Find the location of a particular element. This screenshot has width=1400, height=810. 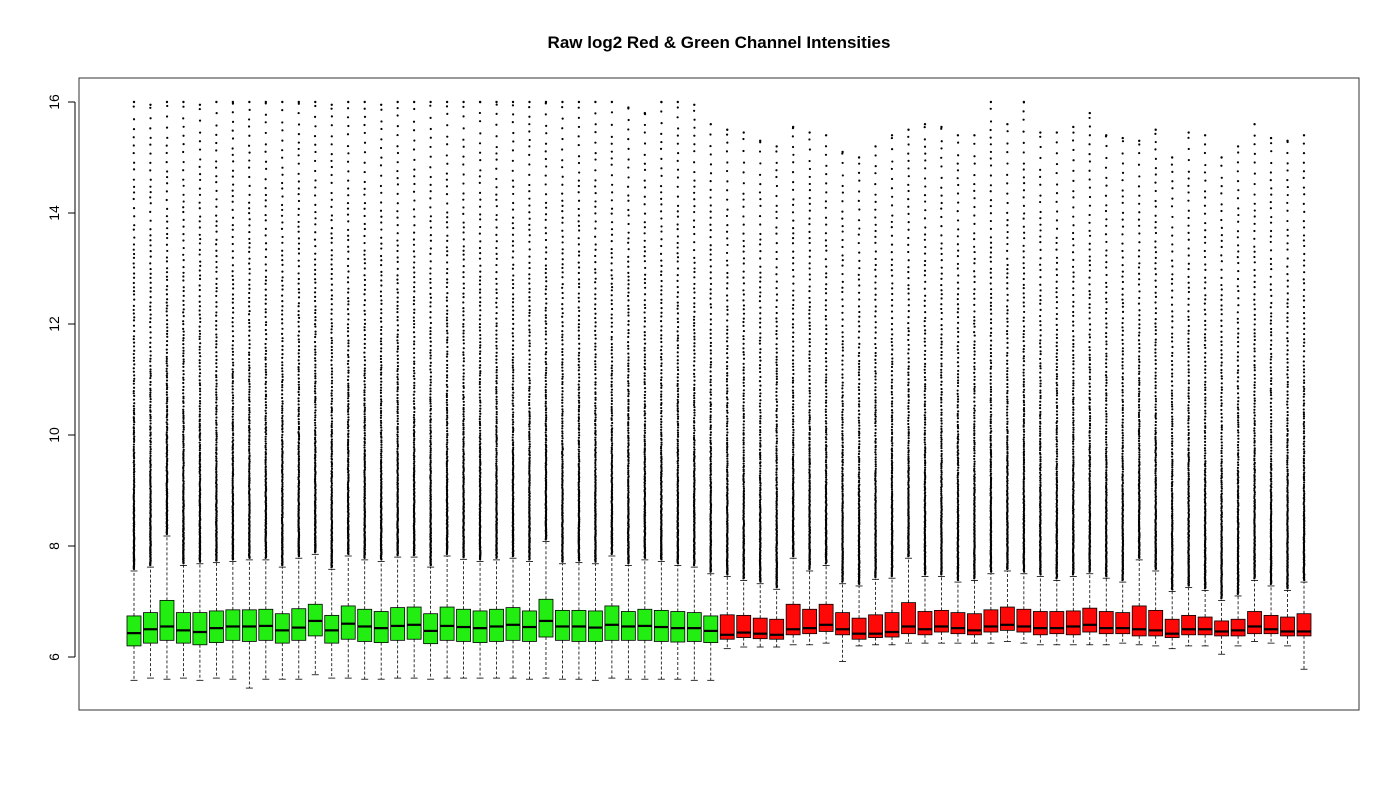

box-group is located at coordinates (414, 389).